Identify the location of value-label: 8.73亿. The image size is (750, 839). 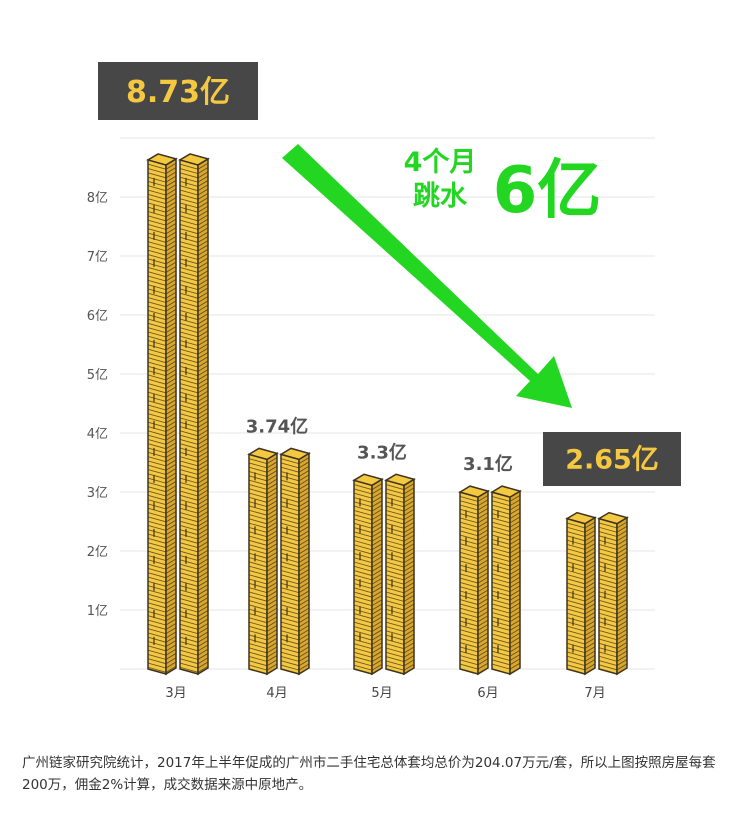
(178, 92).